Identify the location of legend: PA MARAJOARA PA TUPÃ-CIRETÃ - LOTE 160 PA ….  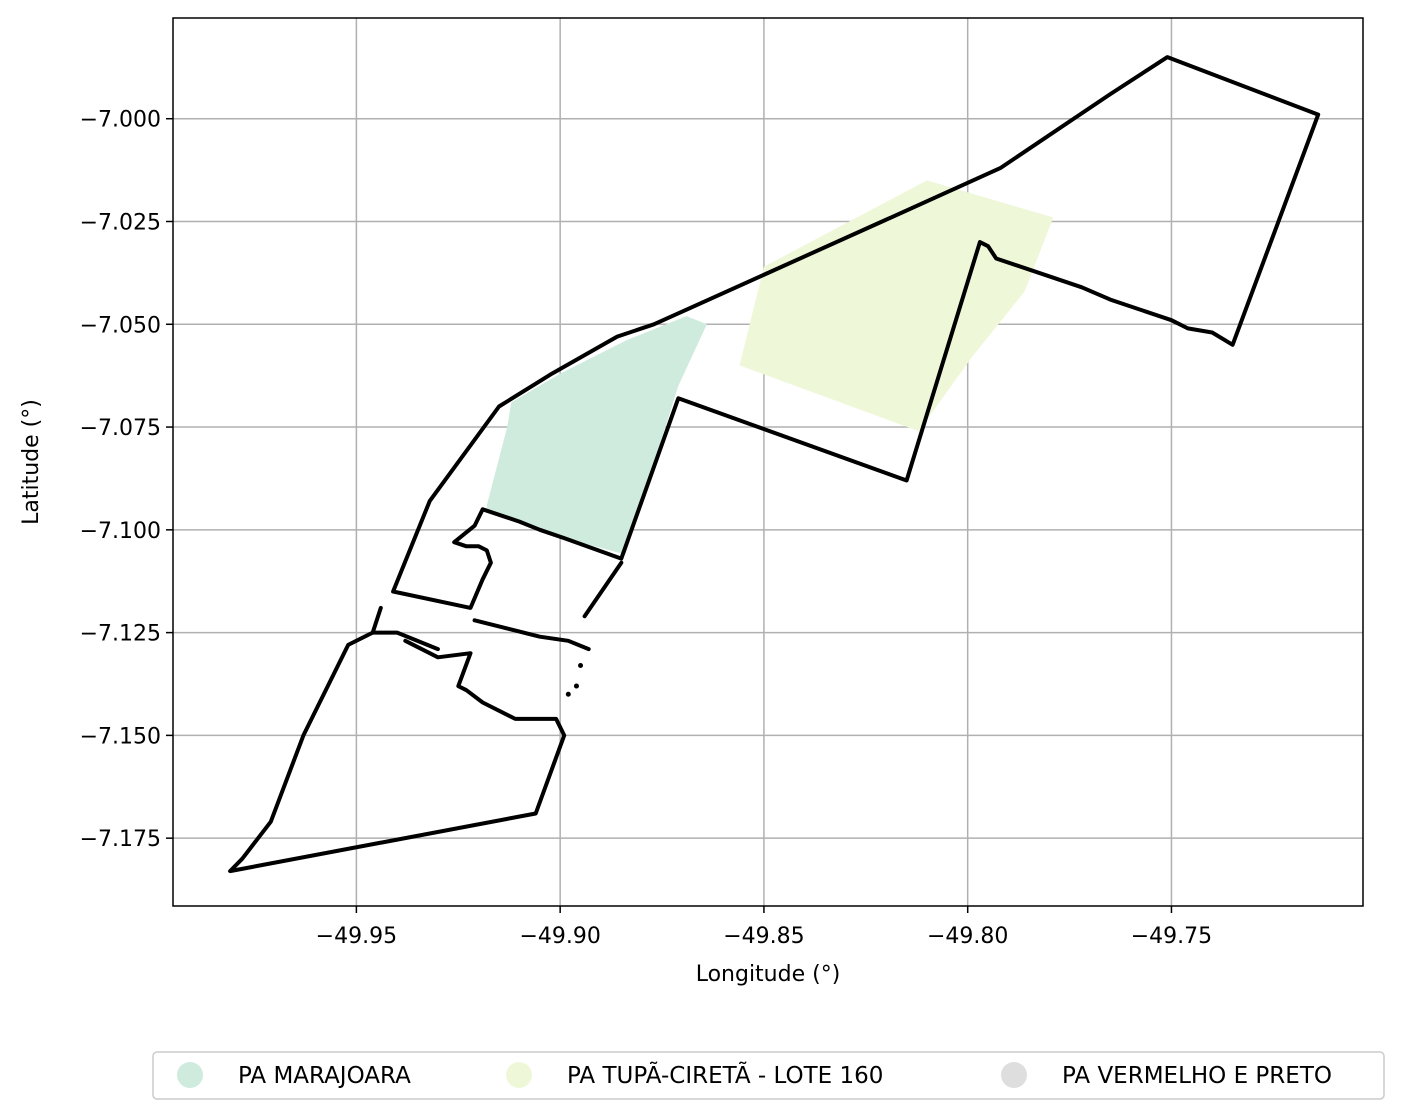
(768, 1075).